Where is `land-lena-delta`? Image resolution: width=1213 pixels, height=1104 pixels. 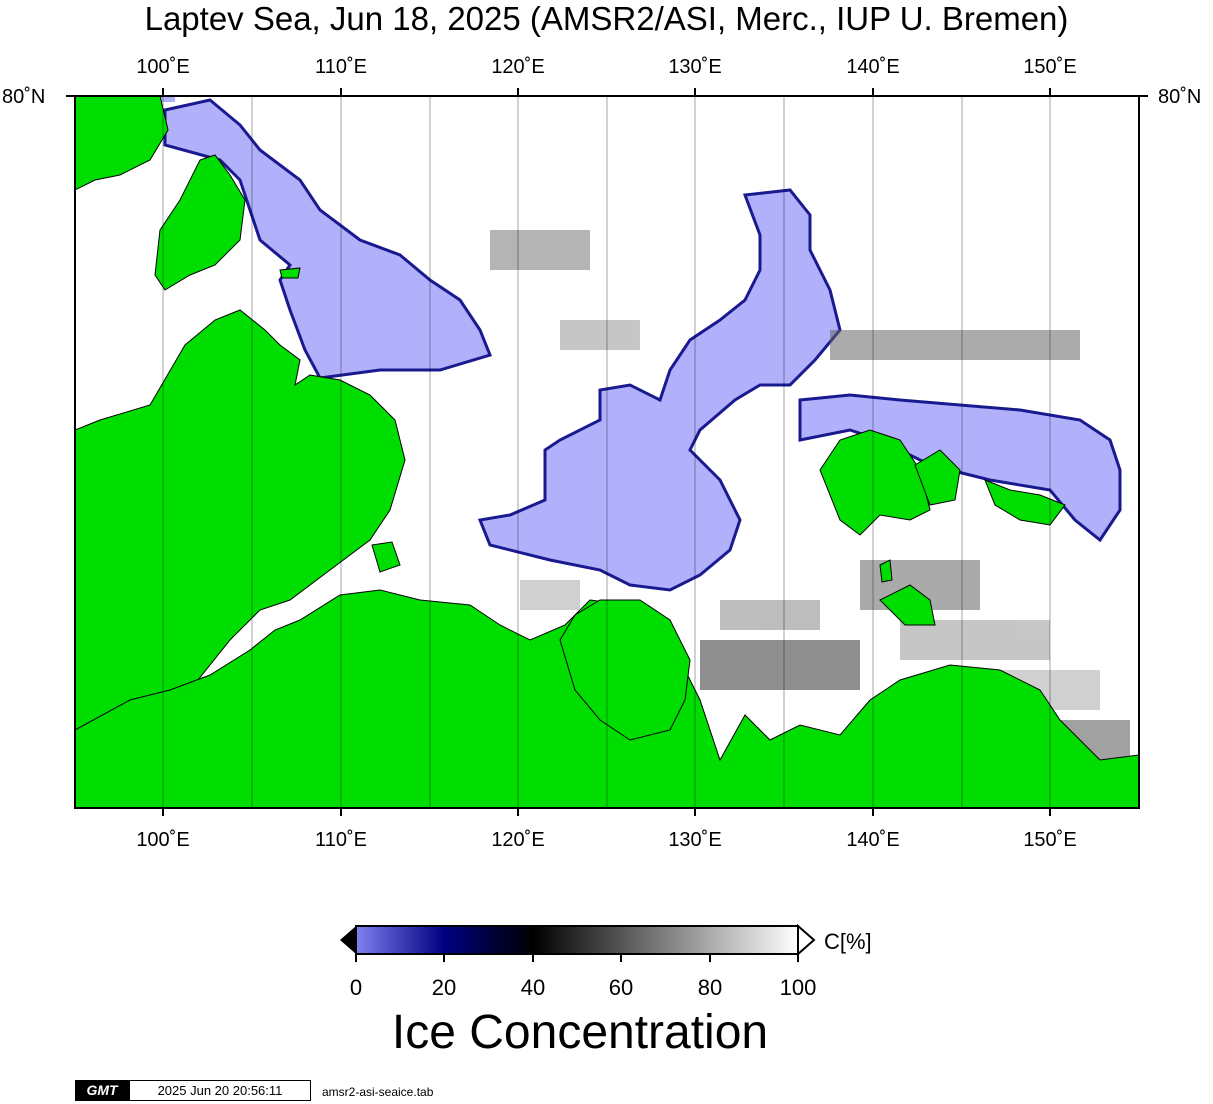
land-lena-delta is located at coordinates (625, 670).